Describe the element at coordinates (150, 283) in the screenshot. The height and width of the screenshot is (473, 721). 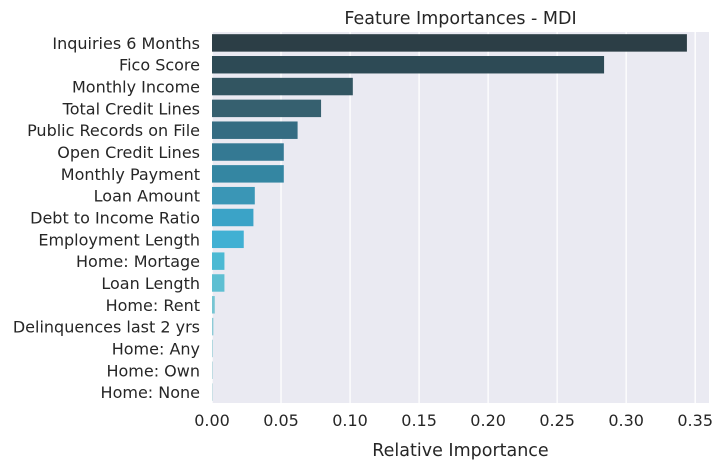
I see `y-tick-label: Loan Length` at that location.